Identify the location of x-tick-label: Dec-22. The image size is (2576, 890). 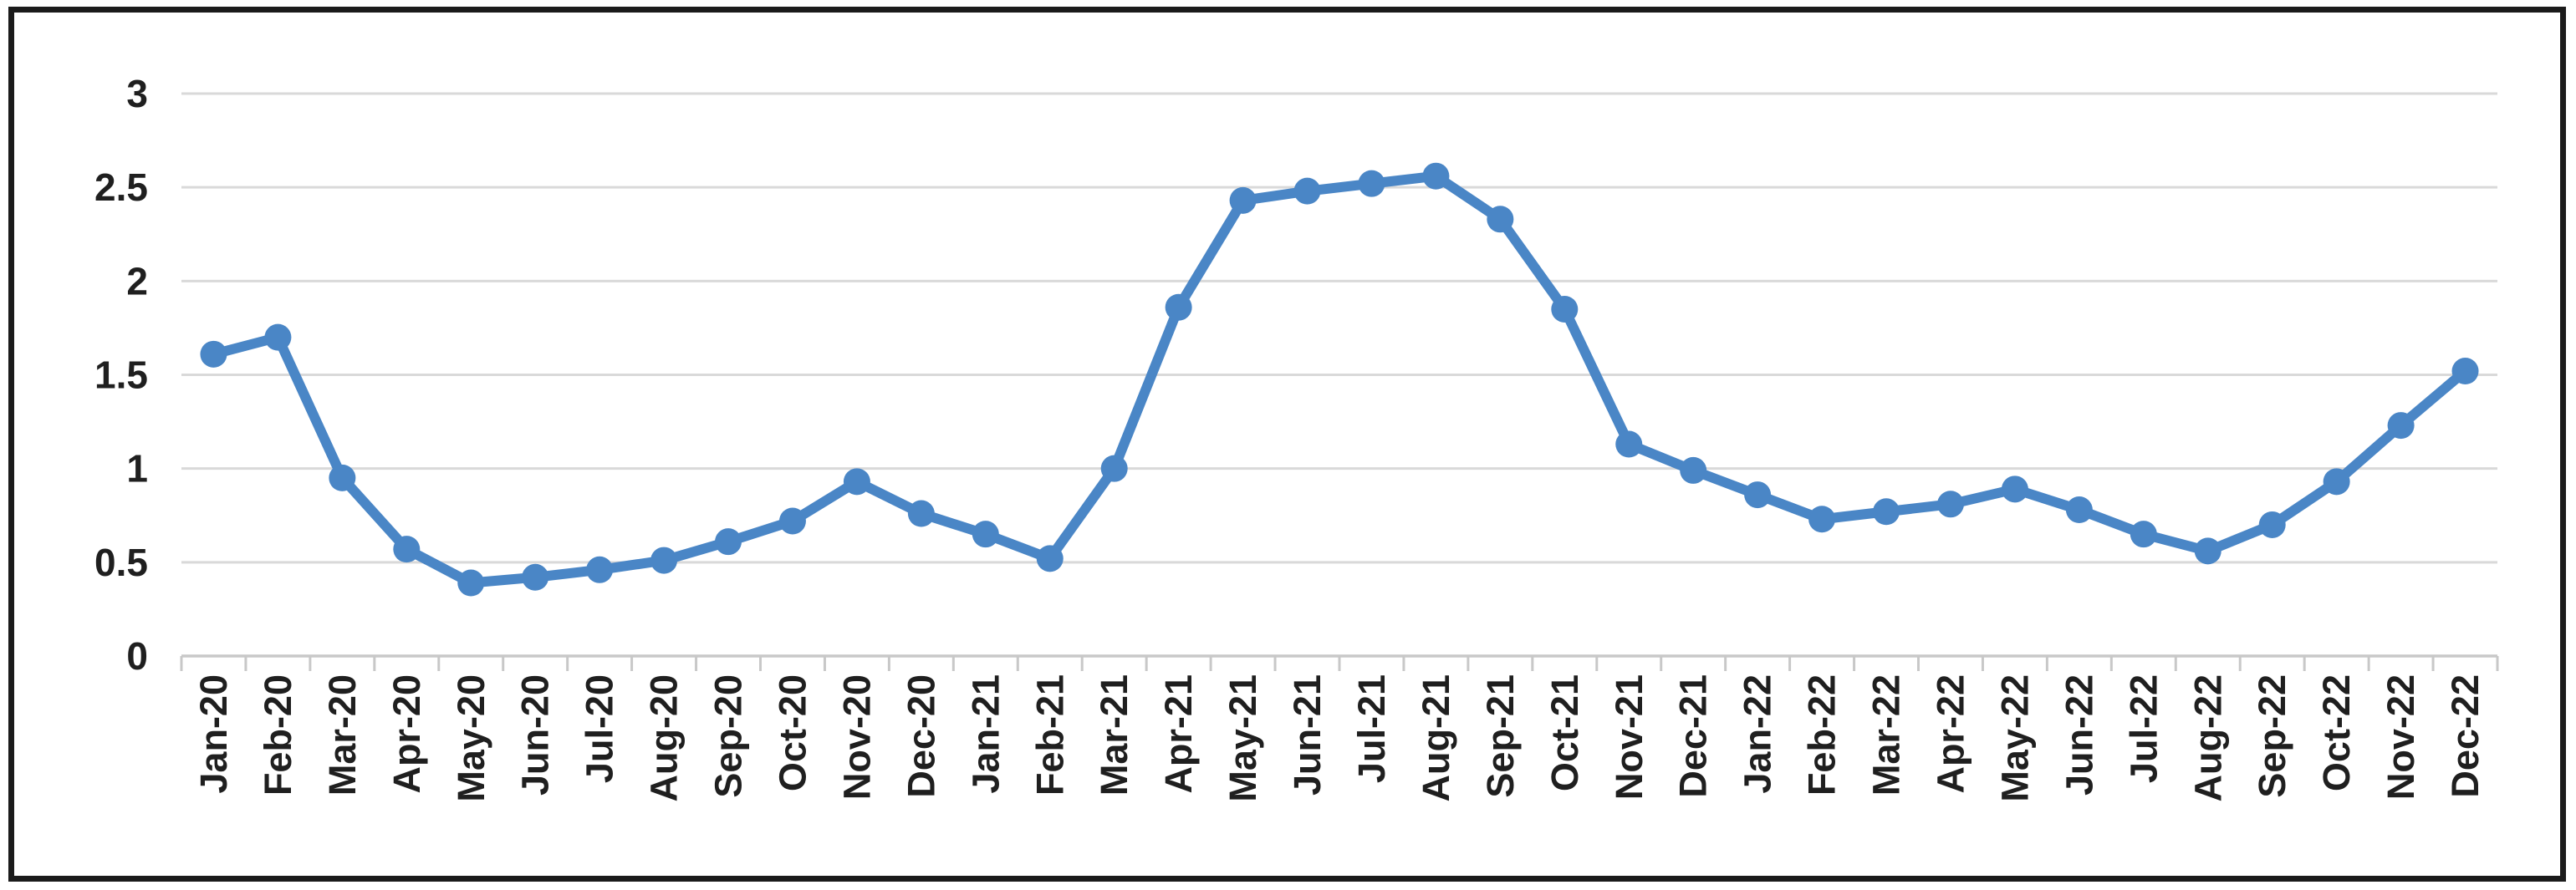
(2466, 736).